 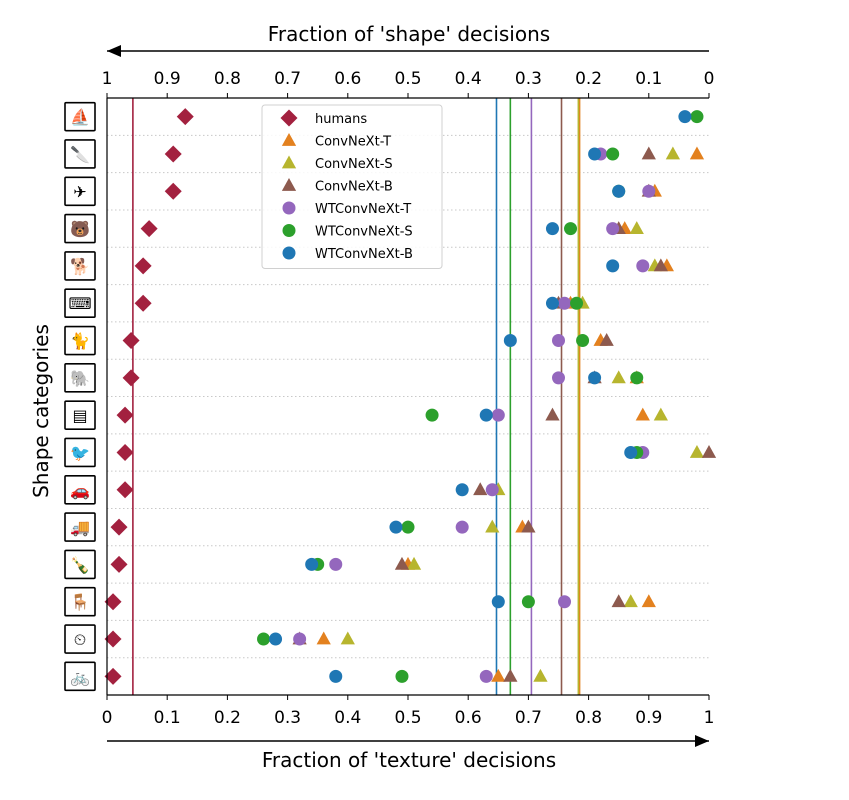 I want to click on legend-label-convnext-t: ConvNeXt-T, so click(x=353, y=142).